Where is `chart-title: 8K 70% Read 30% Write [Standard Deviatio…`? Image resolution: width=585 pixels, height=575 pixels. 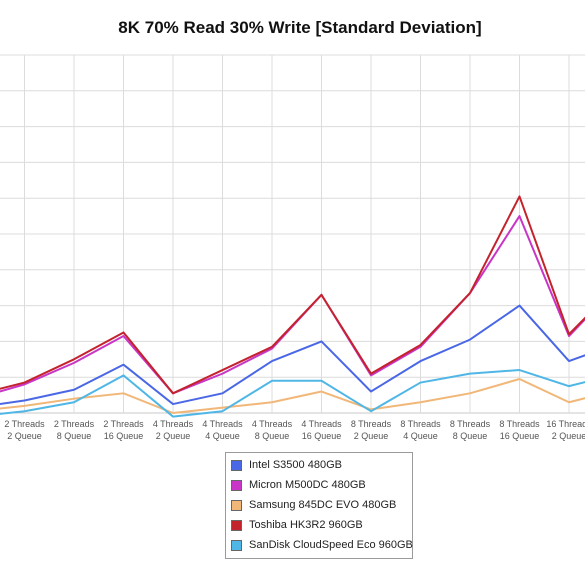
chart-title: 8K 70% Read 30% Write [Standard Deviatio… is located at coordinates (300, 27).